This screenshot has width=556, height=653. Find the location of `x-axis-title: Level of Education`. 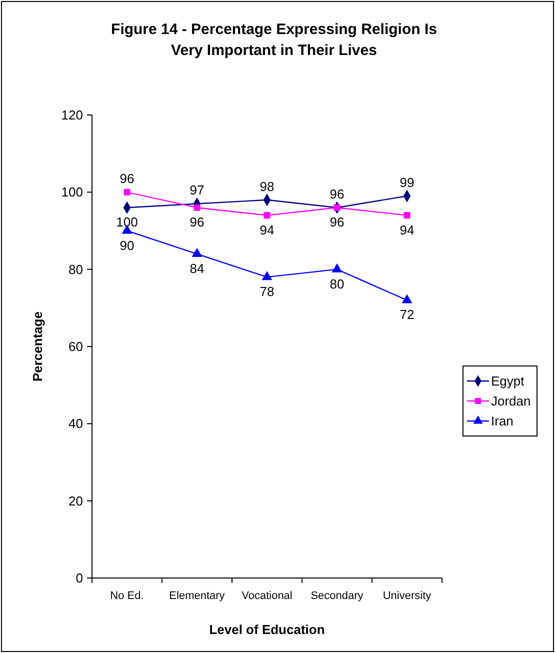

x-axis-title: Level of Education is located at coordinates (267, 629).